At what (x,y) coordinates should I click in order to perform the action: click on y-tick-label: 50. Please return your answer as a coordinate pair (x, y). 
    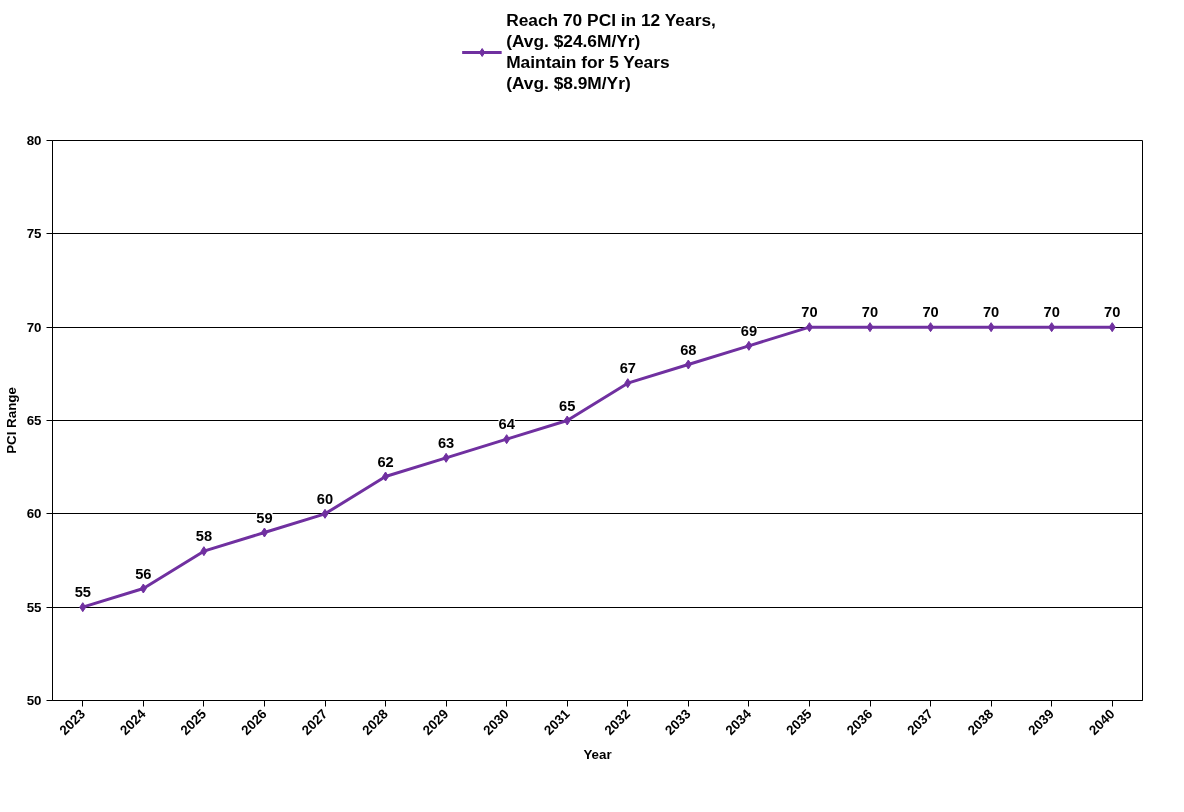
    Looking at the image, I should click on (34, 700).